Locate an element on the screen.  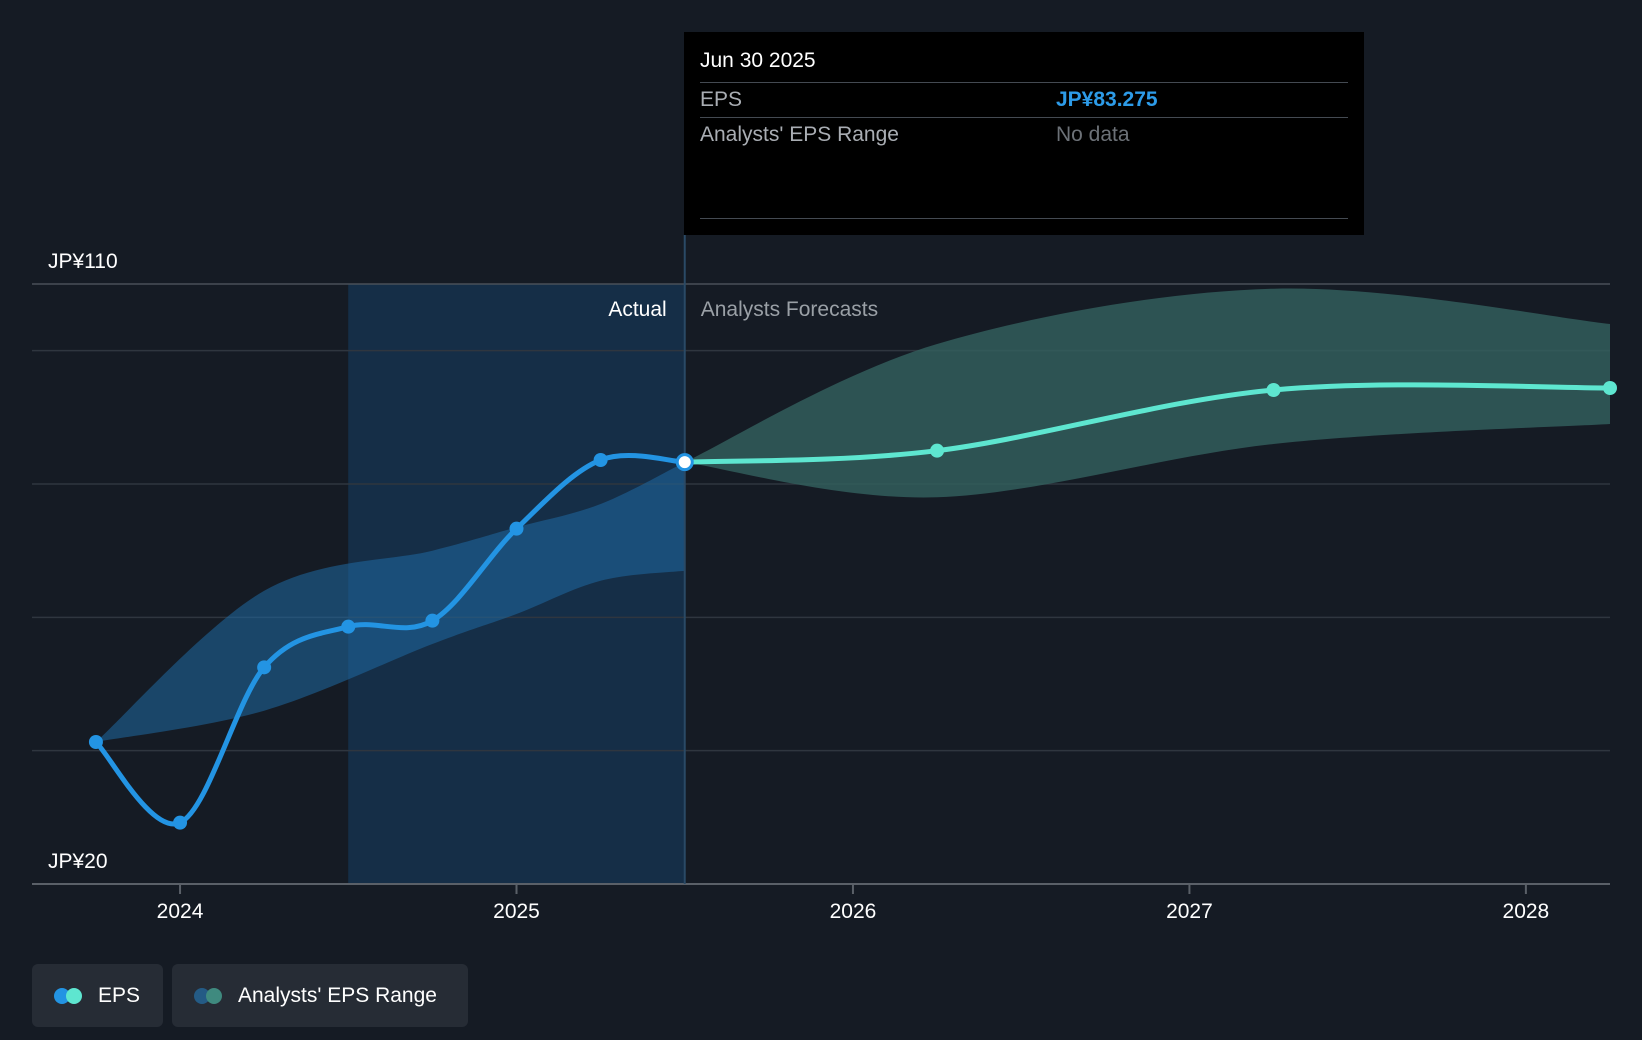
x-tick-label: 2026 is located at coordinates (853, 911).